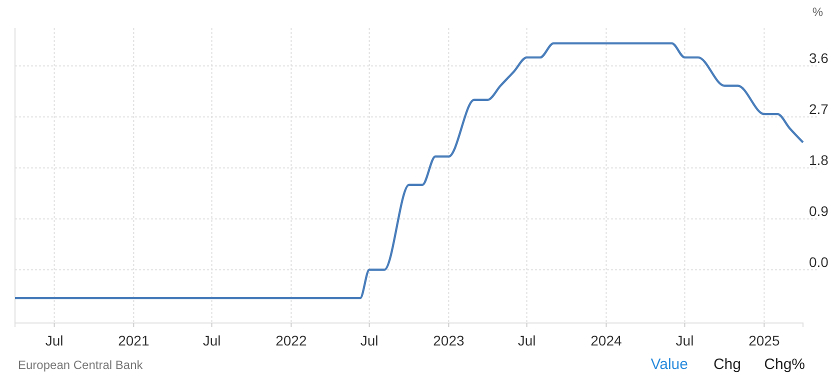  Describe the element at coordinates (819, 58) in the screenshot. I see `y-tick-label: 3.6` at that location.